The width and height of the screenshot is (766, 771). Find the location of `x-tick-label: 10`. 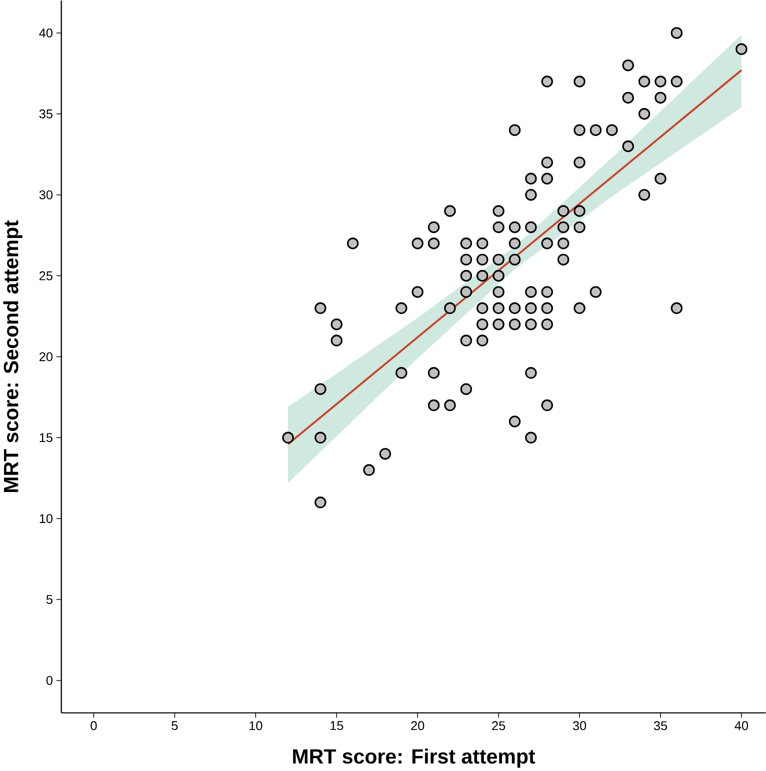

x-tick-label: 10 is located at coordinates (255, 725).